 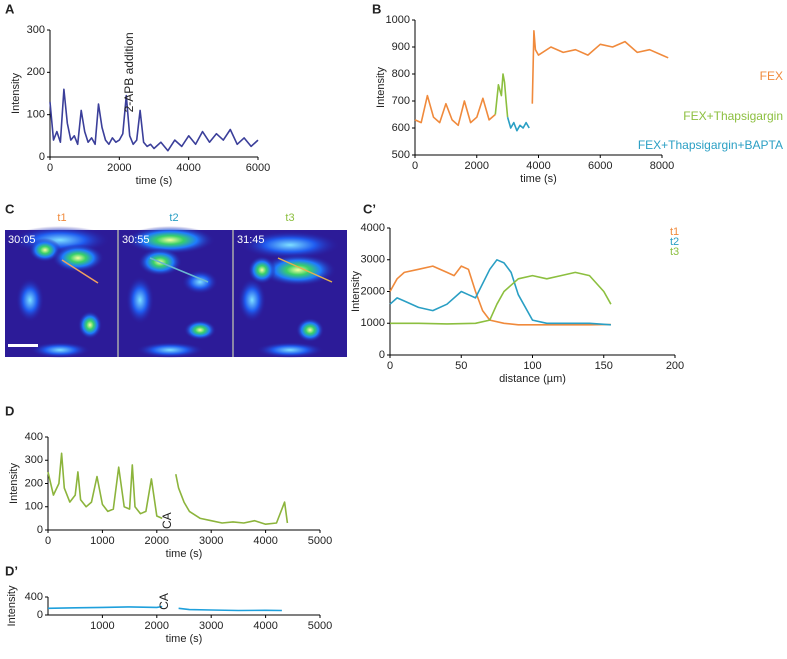 What do you see at coordinates (9, 410) in the screenshot?
I see `panel-letter: D` at bounding box center [9, 410].